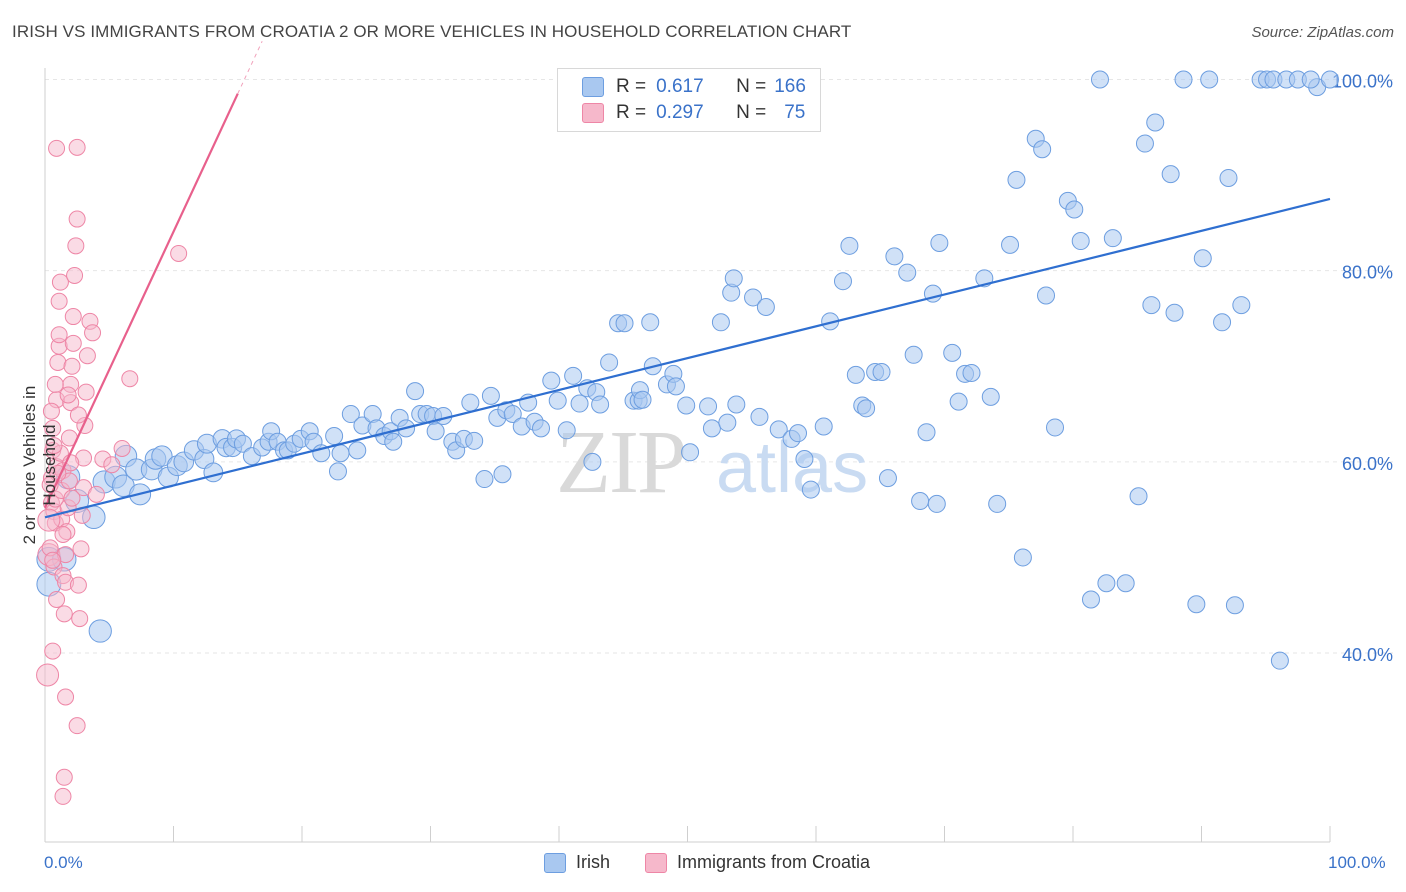 Image resolution: width=1406 pixels, height=892 pixels. I want to click on legend-row-irish: R = 0.617 N = 166, so click(694, 87).